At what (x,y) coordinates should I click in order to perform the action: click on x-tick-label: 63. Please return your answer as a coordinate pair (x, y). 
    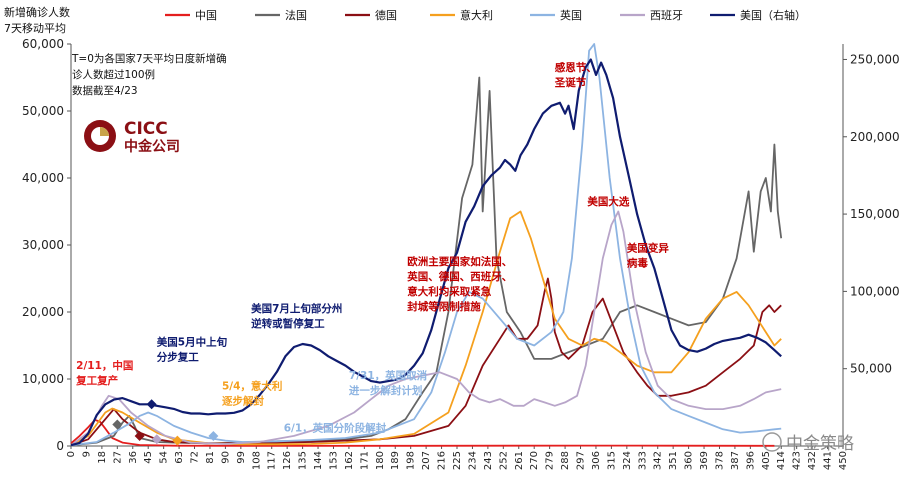
    Looking at the image, I should click on (179, 457).